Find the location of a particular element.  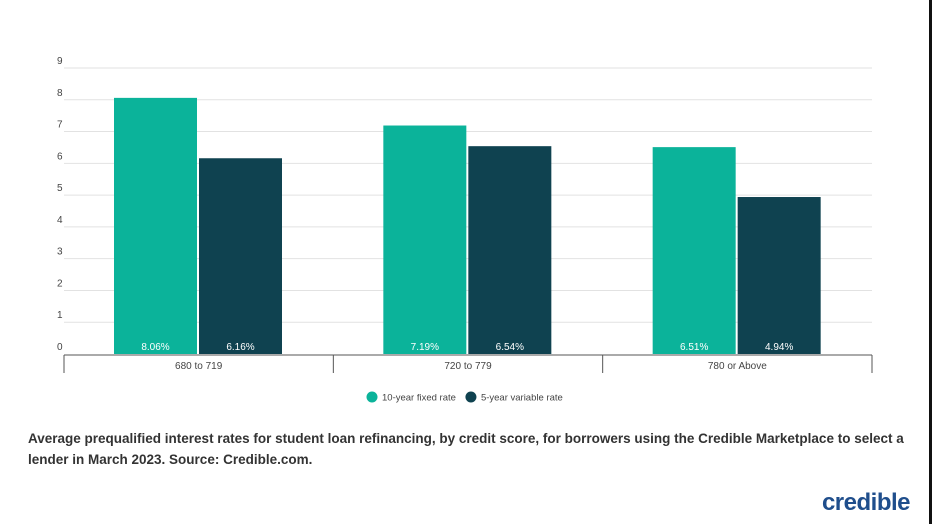

x-tick-label: 780 or Above is located at coordinates (737, 366).